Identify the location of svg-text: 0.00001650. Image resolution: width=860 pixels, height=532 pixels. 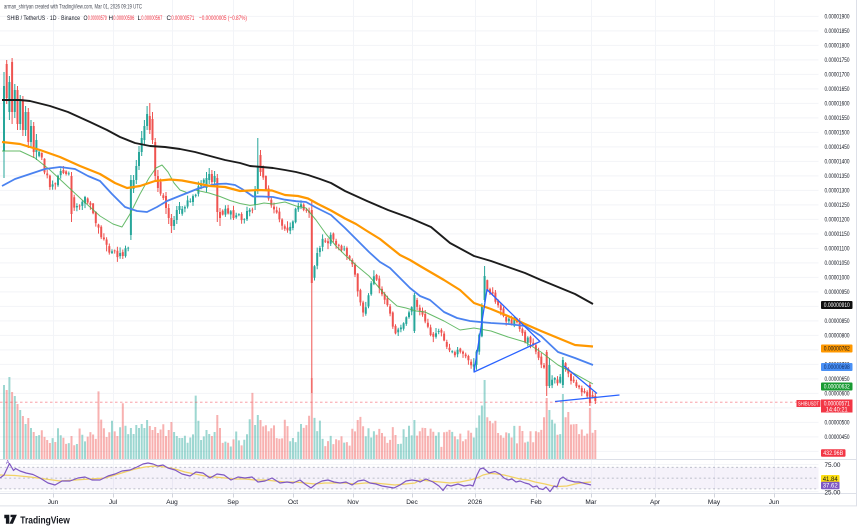
(837, 89).